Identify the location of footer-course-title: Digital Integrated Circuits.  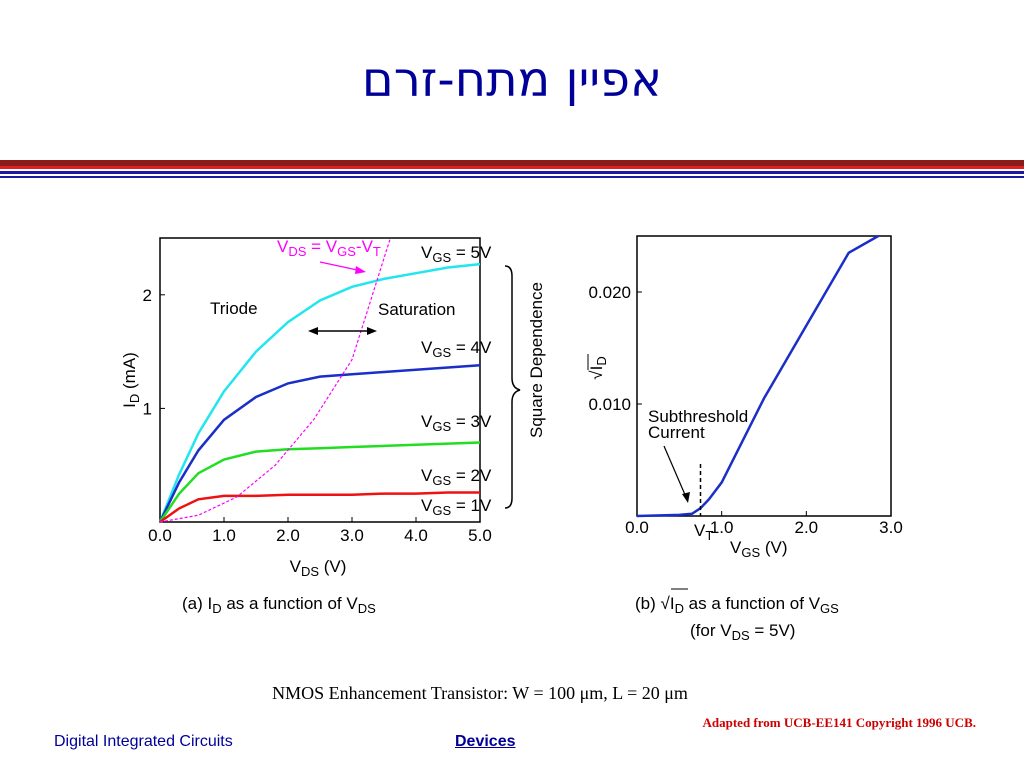
(143, 741).